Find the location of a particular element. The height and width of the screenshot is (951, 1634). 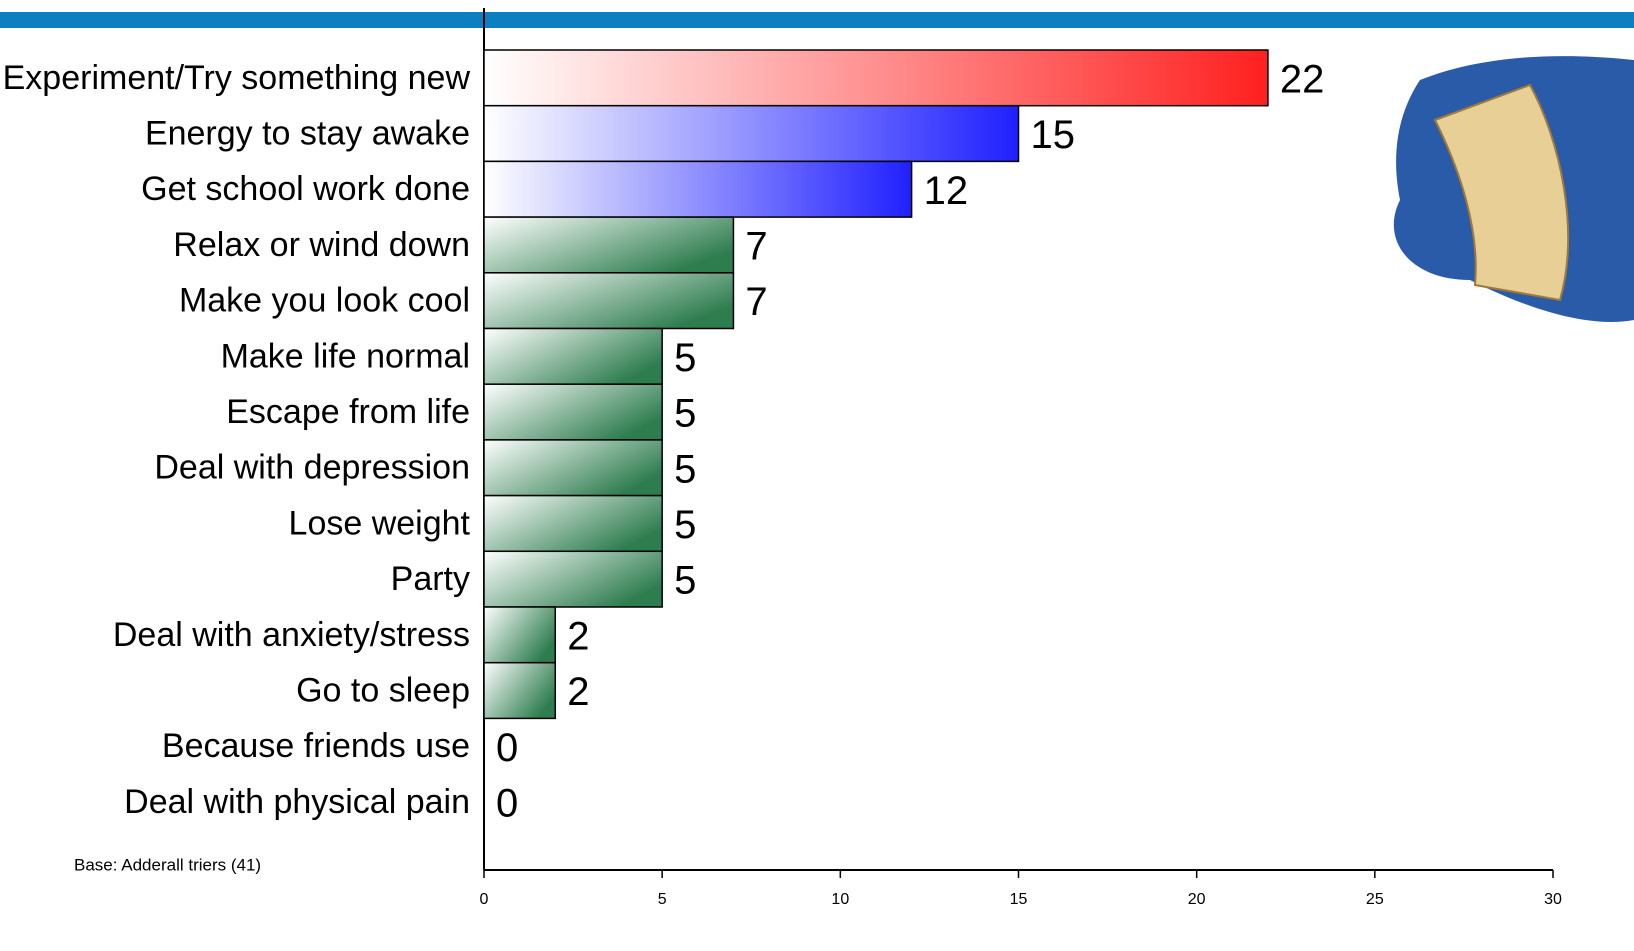

category-label: Party is located at coordinates (430, 579).